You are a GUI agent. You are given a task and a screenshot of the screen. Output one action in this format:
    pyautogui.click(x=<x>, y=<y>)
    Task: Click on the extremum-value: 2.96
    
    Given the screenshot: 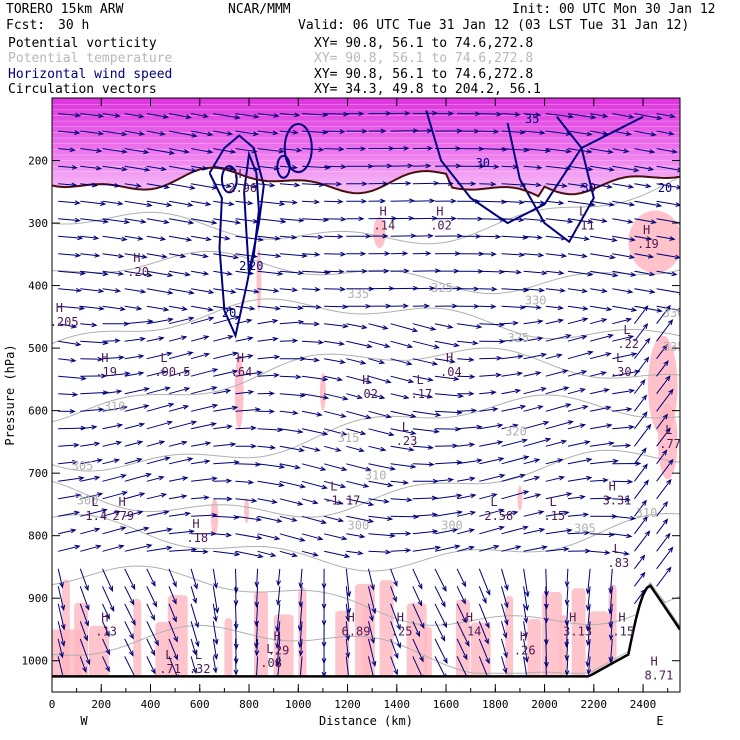 What is the action you would take?
    pyautogui.click(x=242, y=188)
    